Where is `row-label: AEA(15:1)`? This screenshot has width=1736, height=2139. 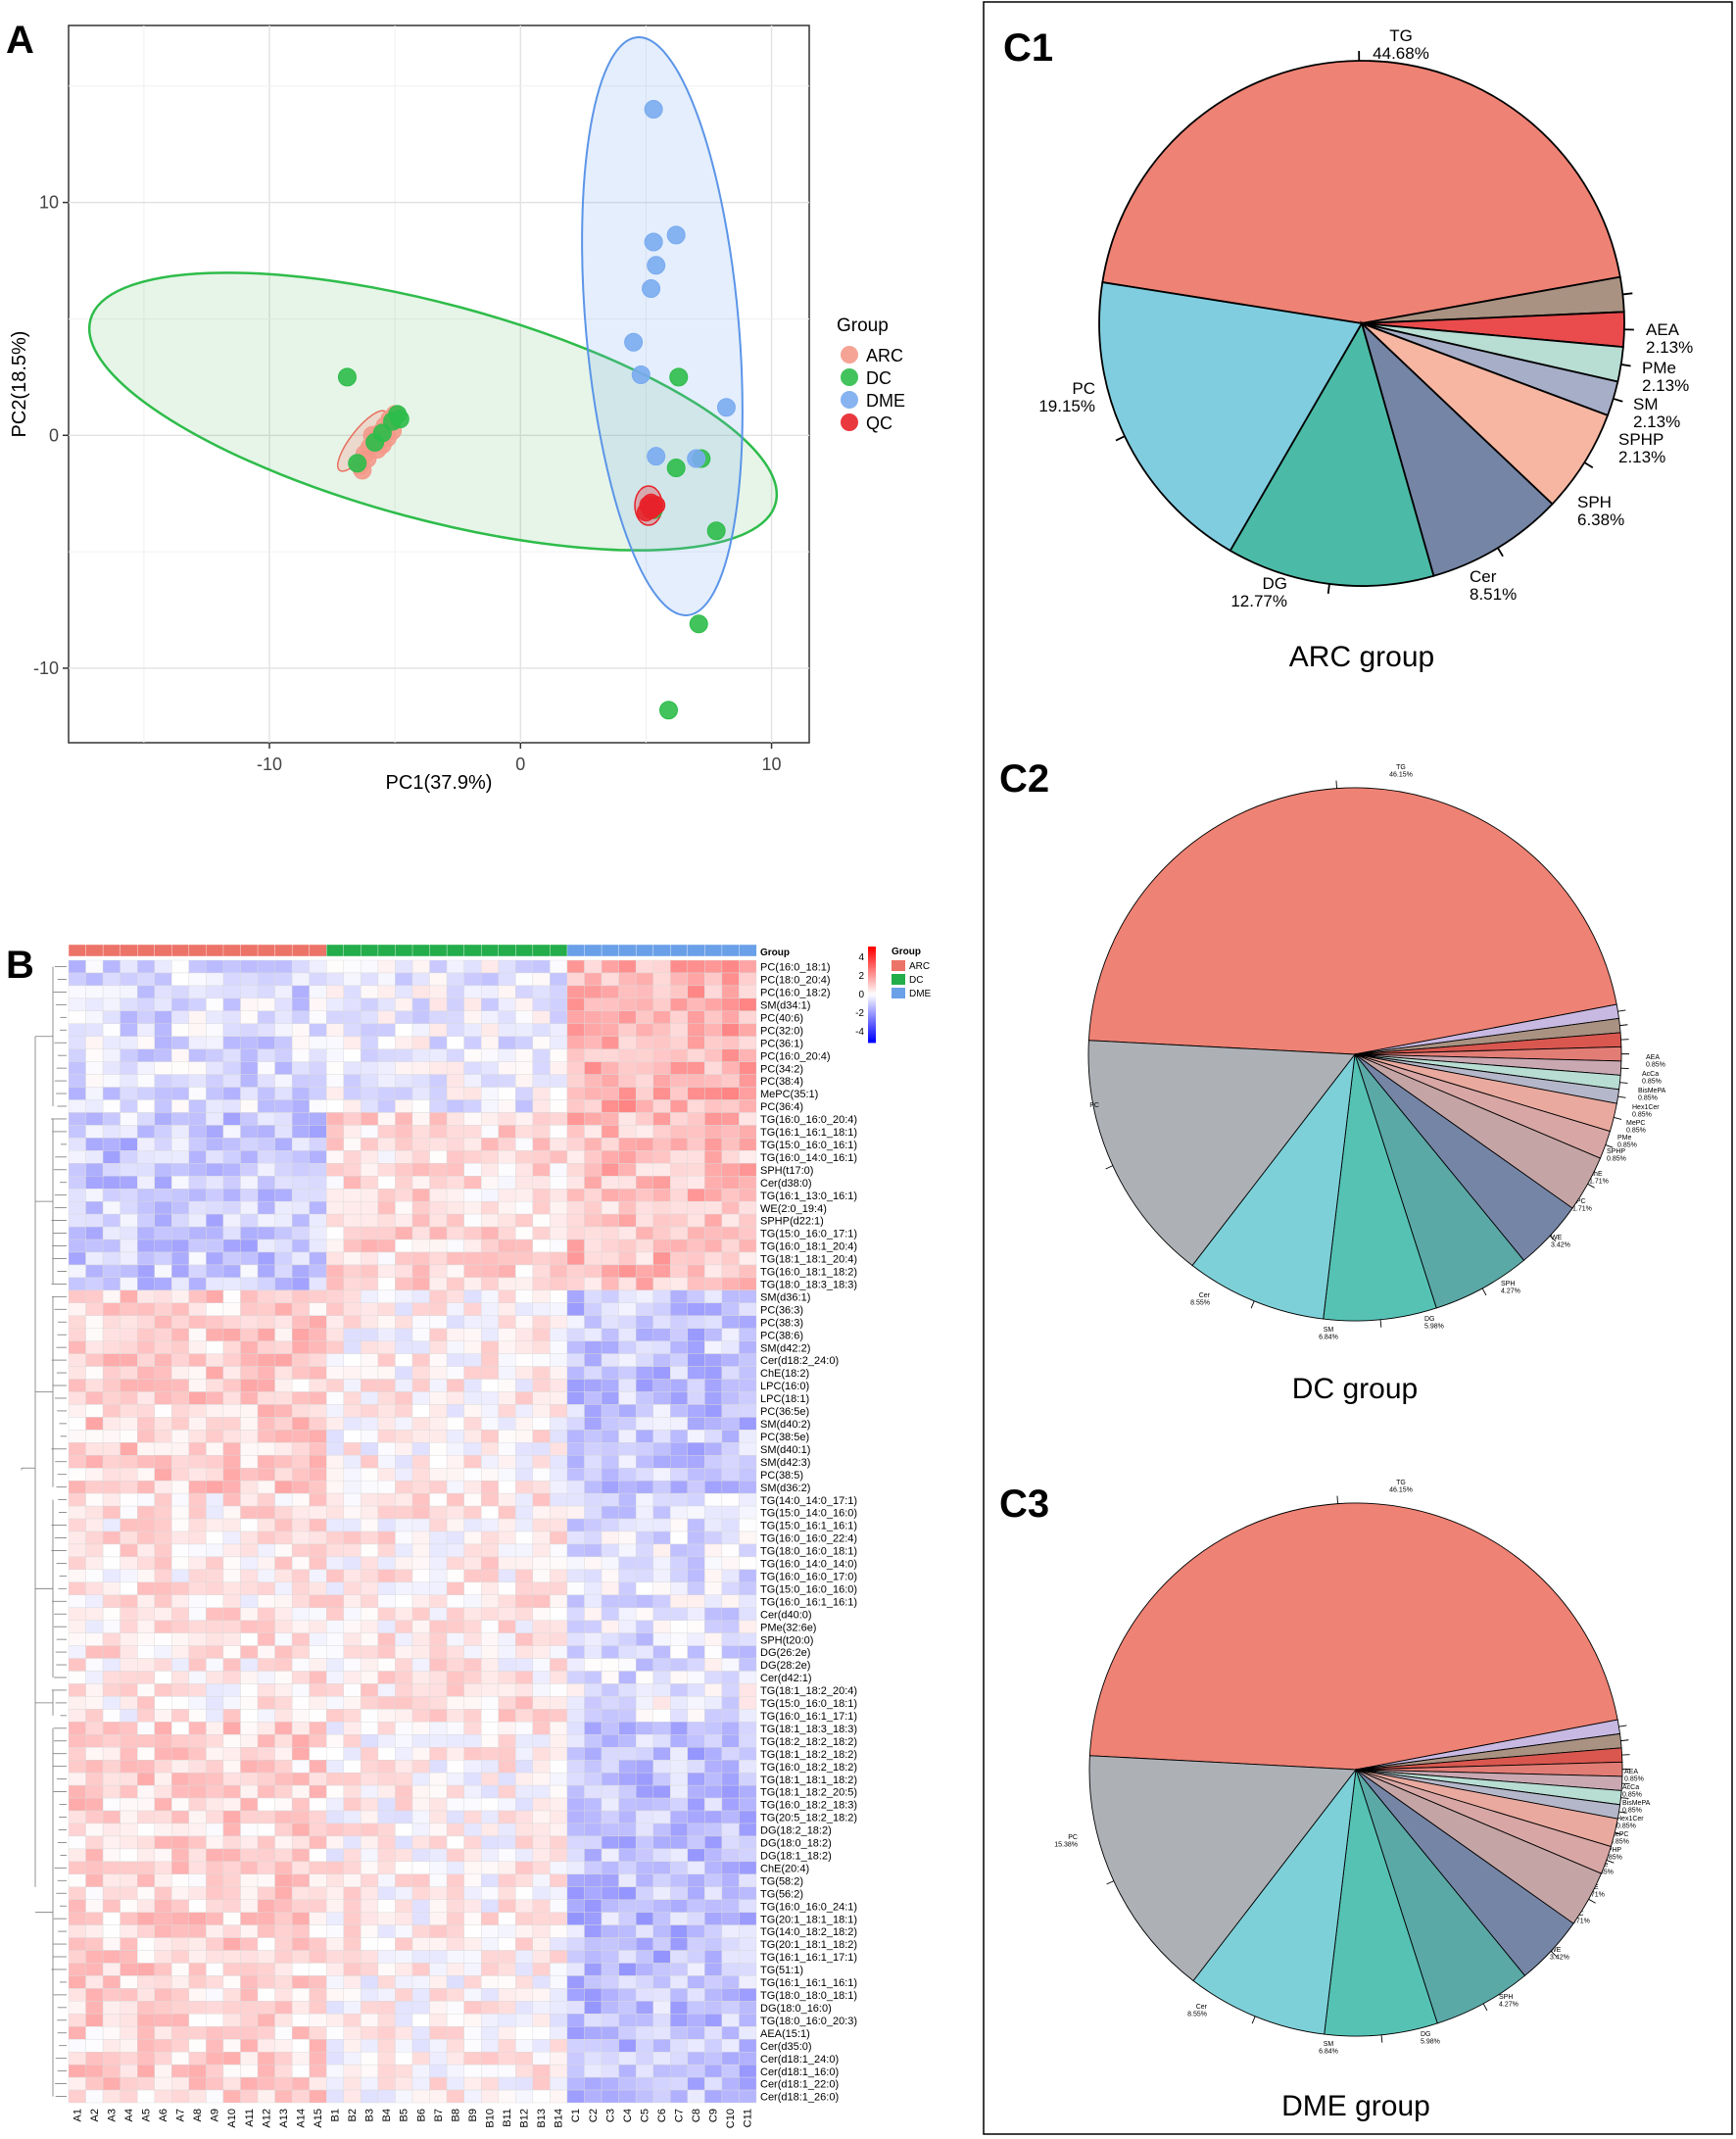
row-label: AEA(15:1) is located at coordinates (785, 2034).